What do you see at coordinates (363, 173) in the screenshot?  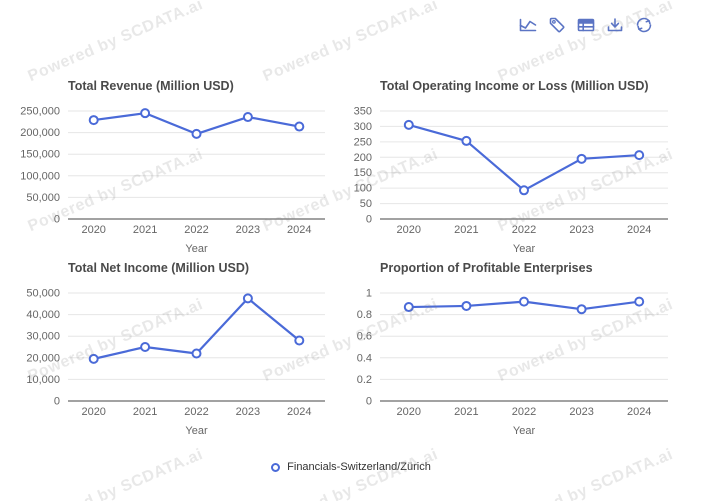 I see `y-tick-label: 150` at bounding box center [363, 173].